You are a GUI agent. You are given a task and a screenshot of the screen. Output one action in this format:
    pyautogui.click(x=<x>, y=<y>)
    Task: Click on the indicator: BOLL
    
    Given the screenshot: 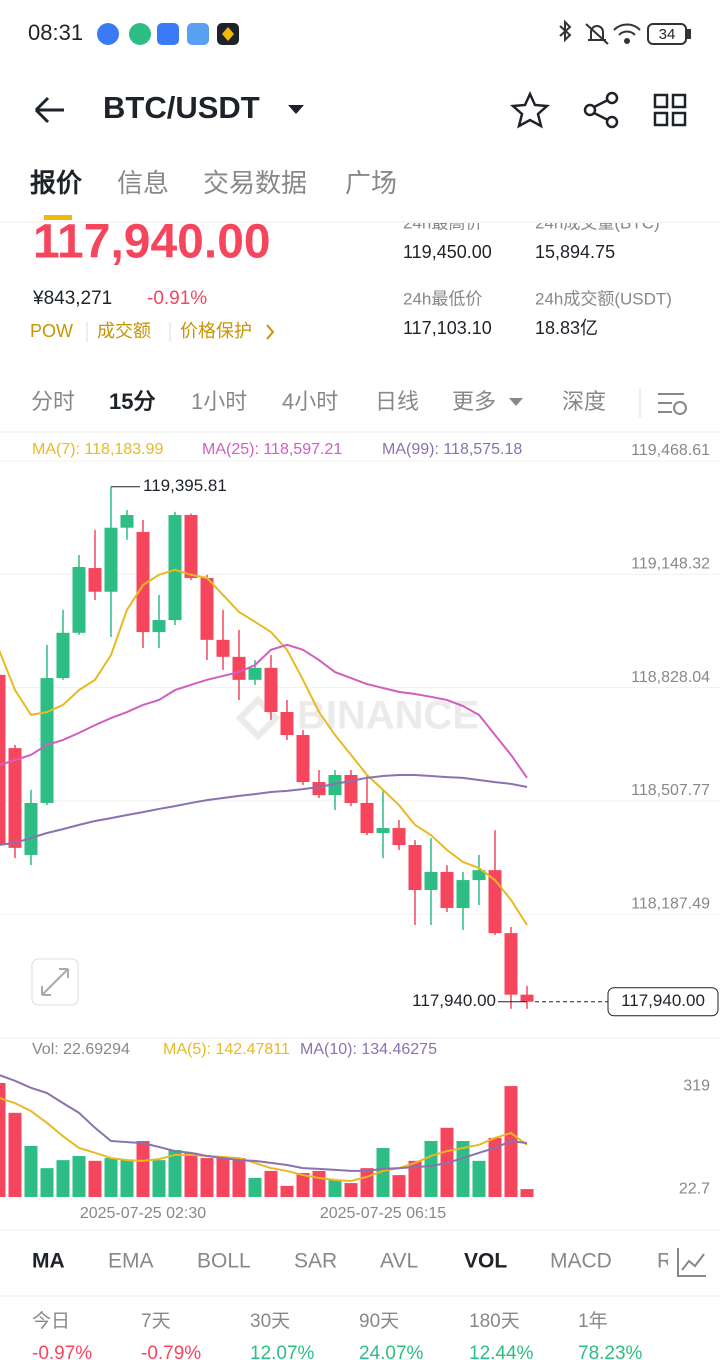 What is the action you would take?
    pyautogui.click(x=224, y=1261)
    